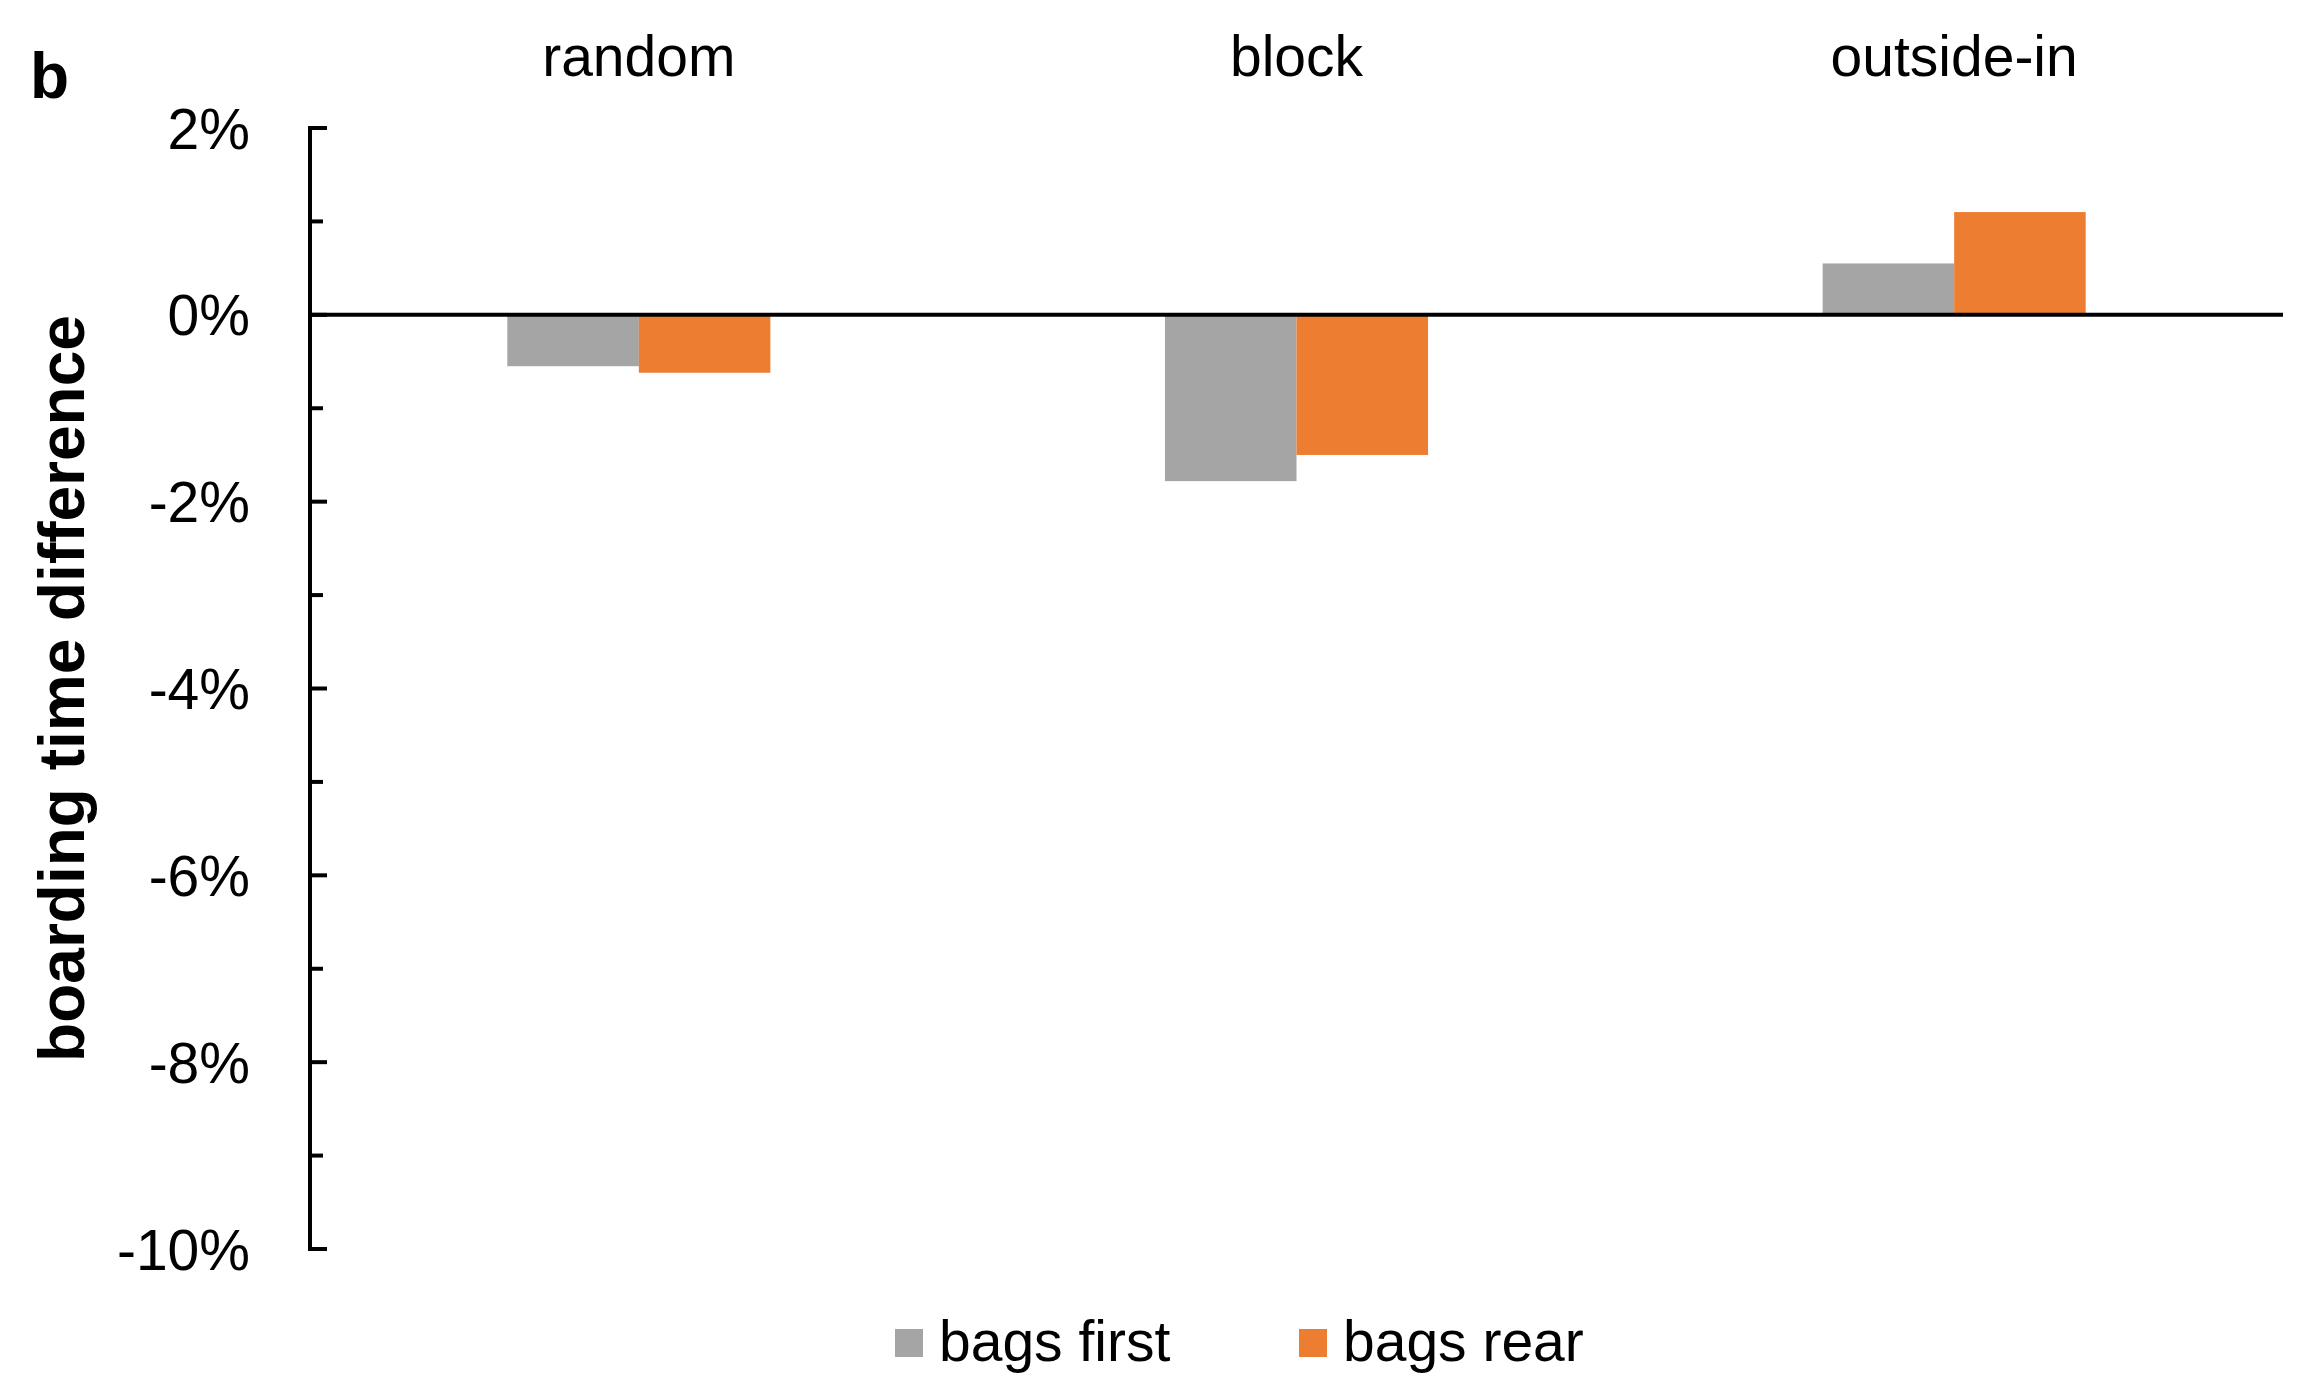 The height and width of the screenshot is (1397, 2304). Describe the element at coordinates (1954, 56) in the screenshot. I see `x-tick-label: outside-in` at that location.